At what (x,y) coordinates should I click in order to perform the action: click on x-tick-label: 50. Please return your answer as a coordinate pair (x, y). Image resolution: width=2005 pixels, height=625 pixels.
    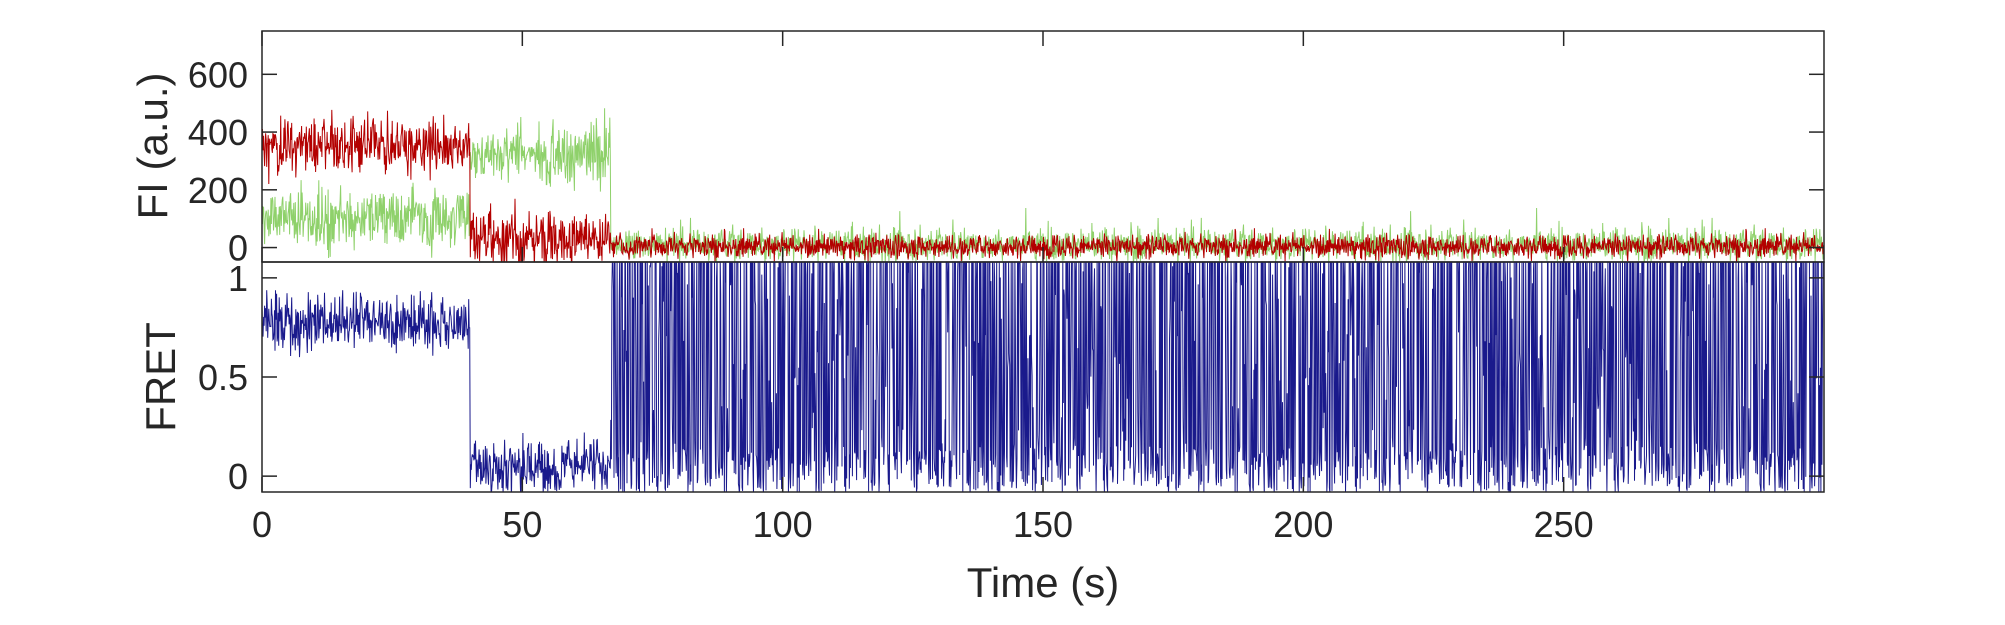
    Looking at the image, I should click on (522, 524).